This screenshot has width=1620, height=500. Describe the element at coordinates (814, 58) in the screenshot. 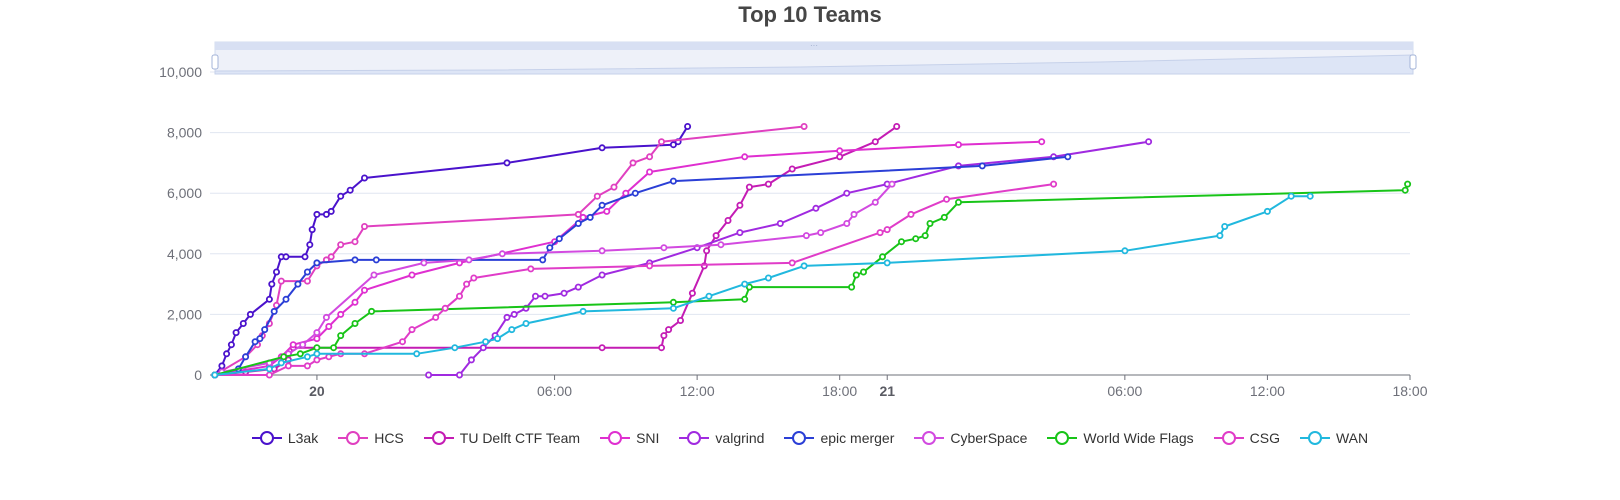

I see `datazoom-slider: ···` at that location.